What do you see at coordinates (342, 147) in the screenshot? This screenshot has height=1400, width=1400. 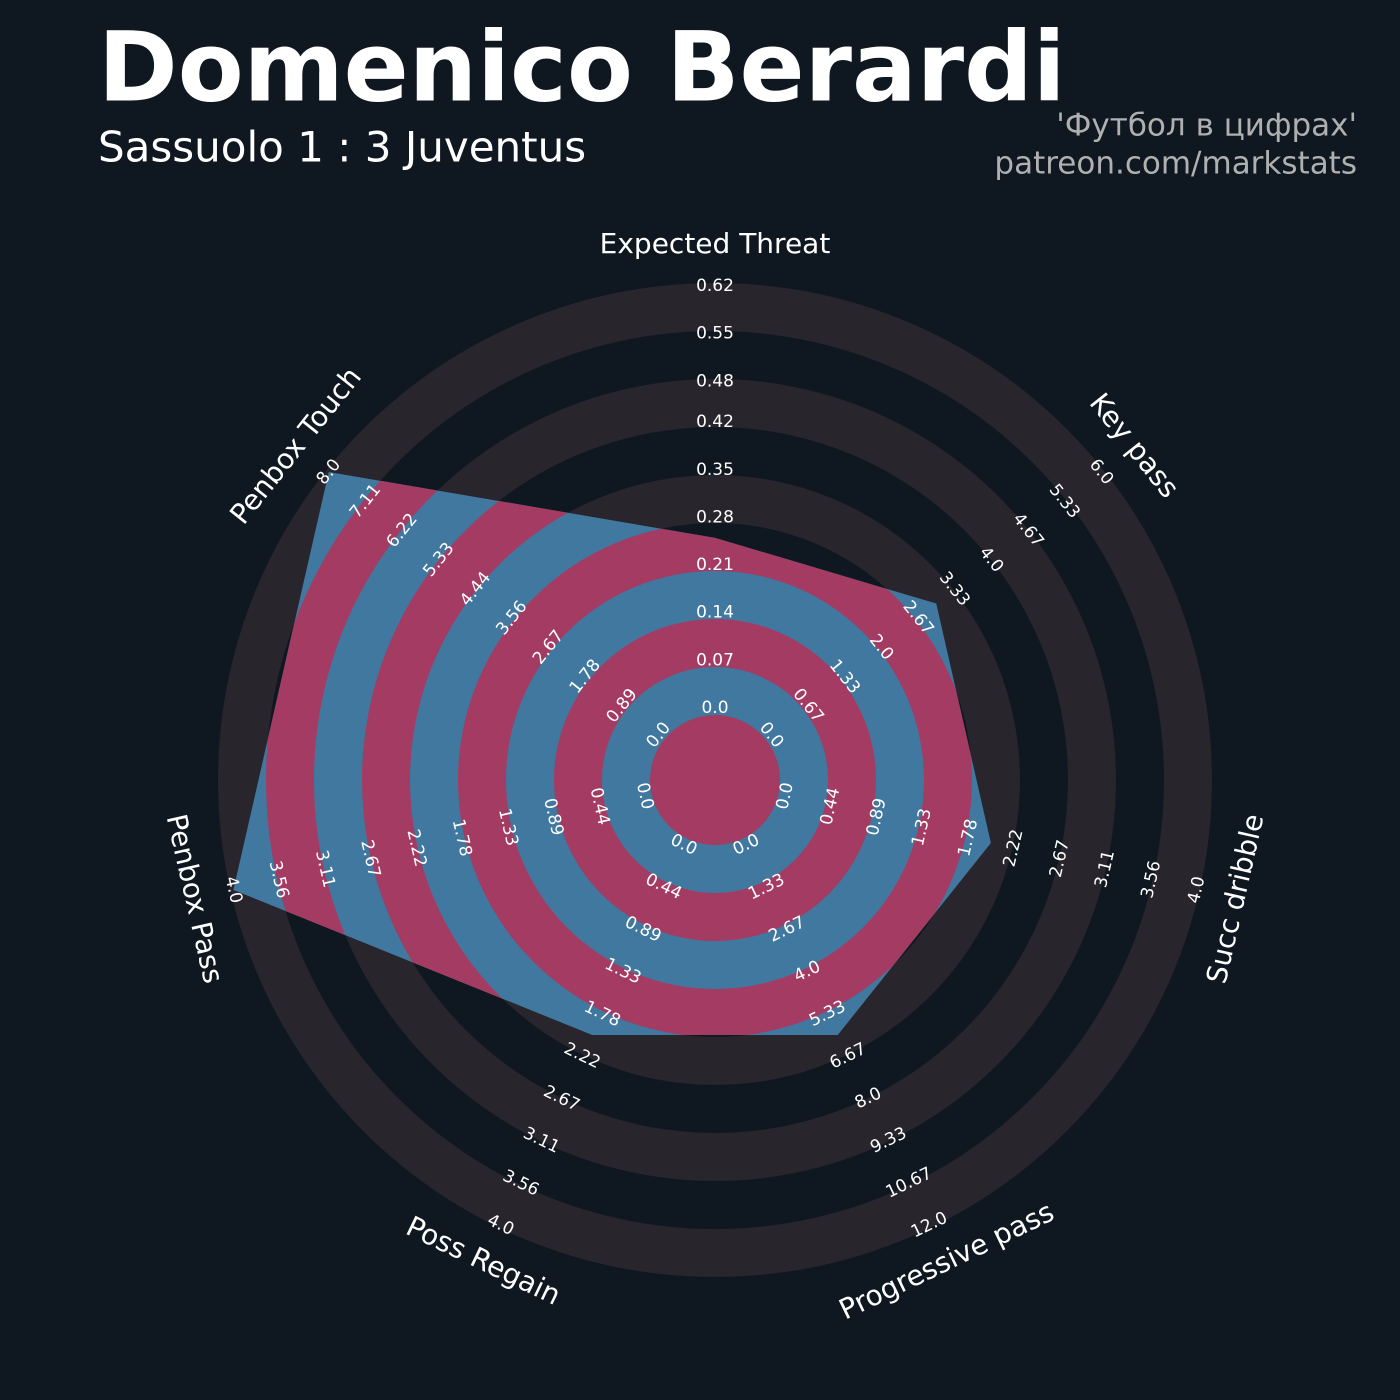 I see `chart-subtitle: Sassuolo 1 : 3 Juventus` at bounding box center [342, 147].